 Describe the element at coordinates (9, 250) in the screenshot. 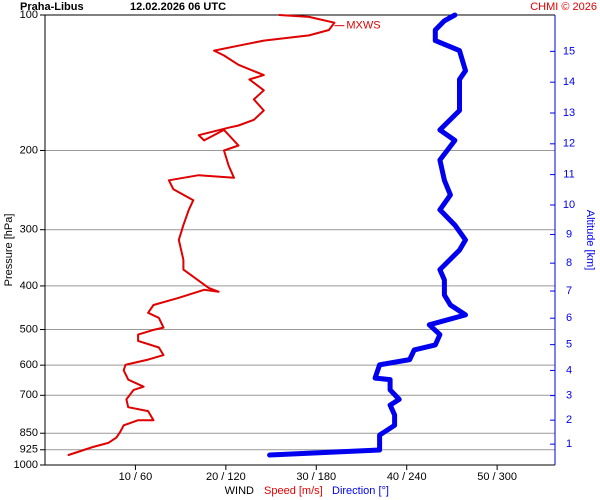

I see `y-axis-label: Pressure [hPa]` at that location.